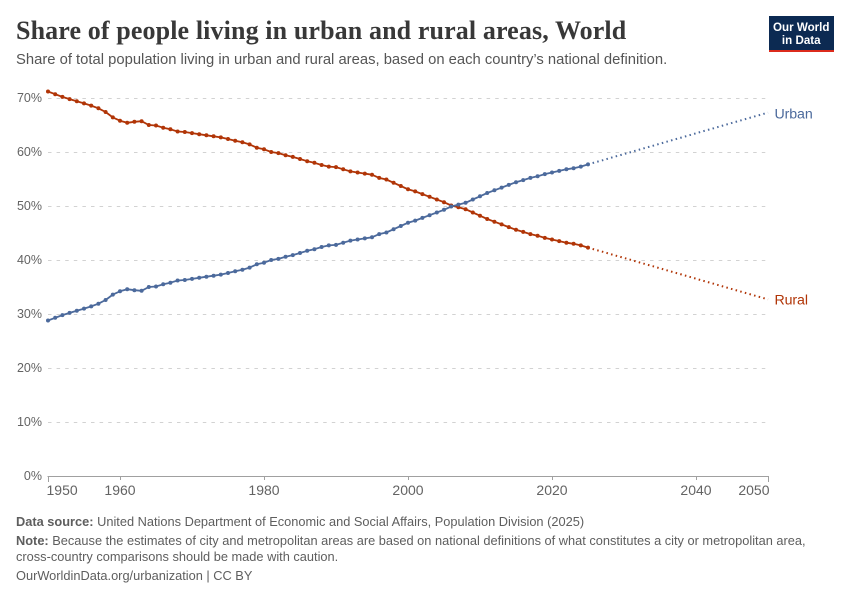 The image size is (850, 600). What do you see at coordinates (695, 490) in the screenshot?
I see `svg-text: 2040` at bounding box center [695, 490].